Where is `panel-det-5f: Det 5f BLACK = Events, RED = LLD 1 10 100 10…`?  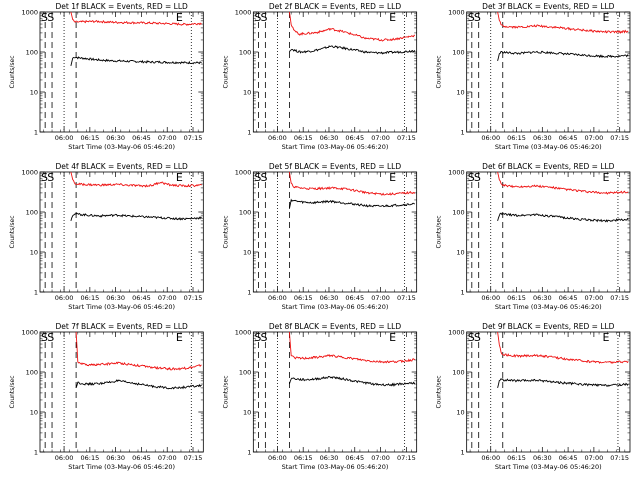 panel-det-5f: Det 5f BLACK = Events, RED = LLD 1 10 100 10… is located at coordinates (320, 236).